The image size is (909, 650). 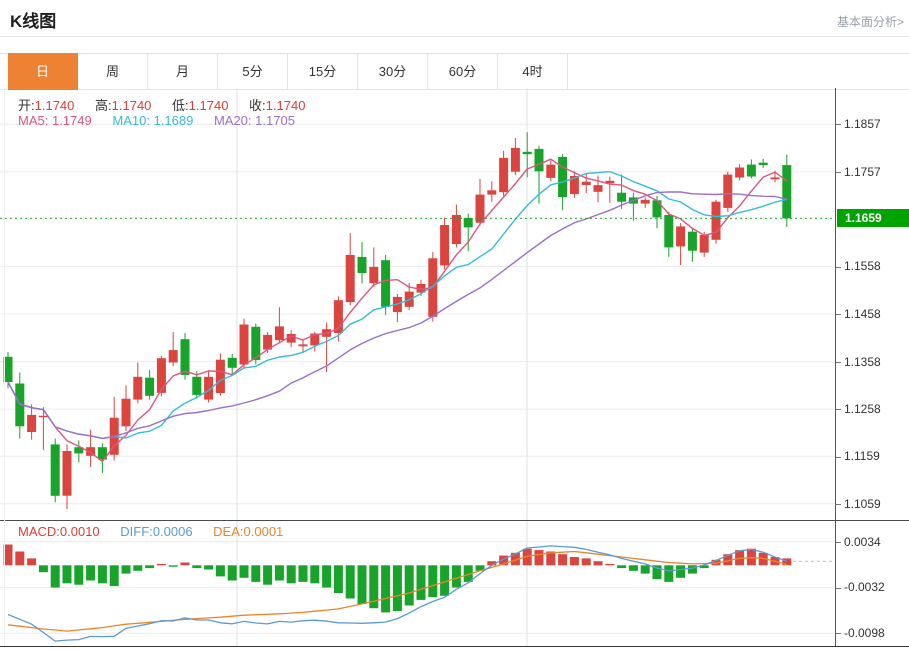 I want to click on tab-week: 周, so click(x=113, y=71).